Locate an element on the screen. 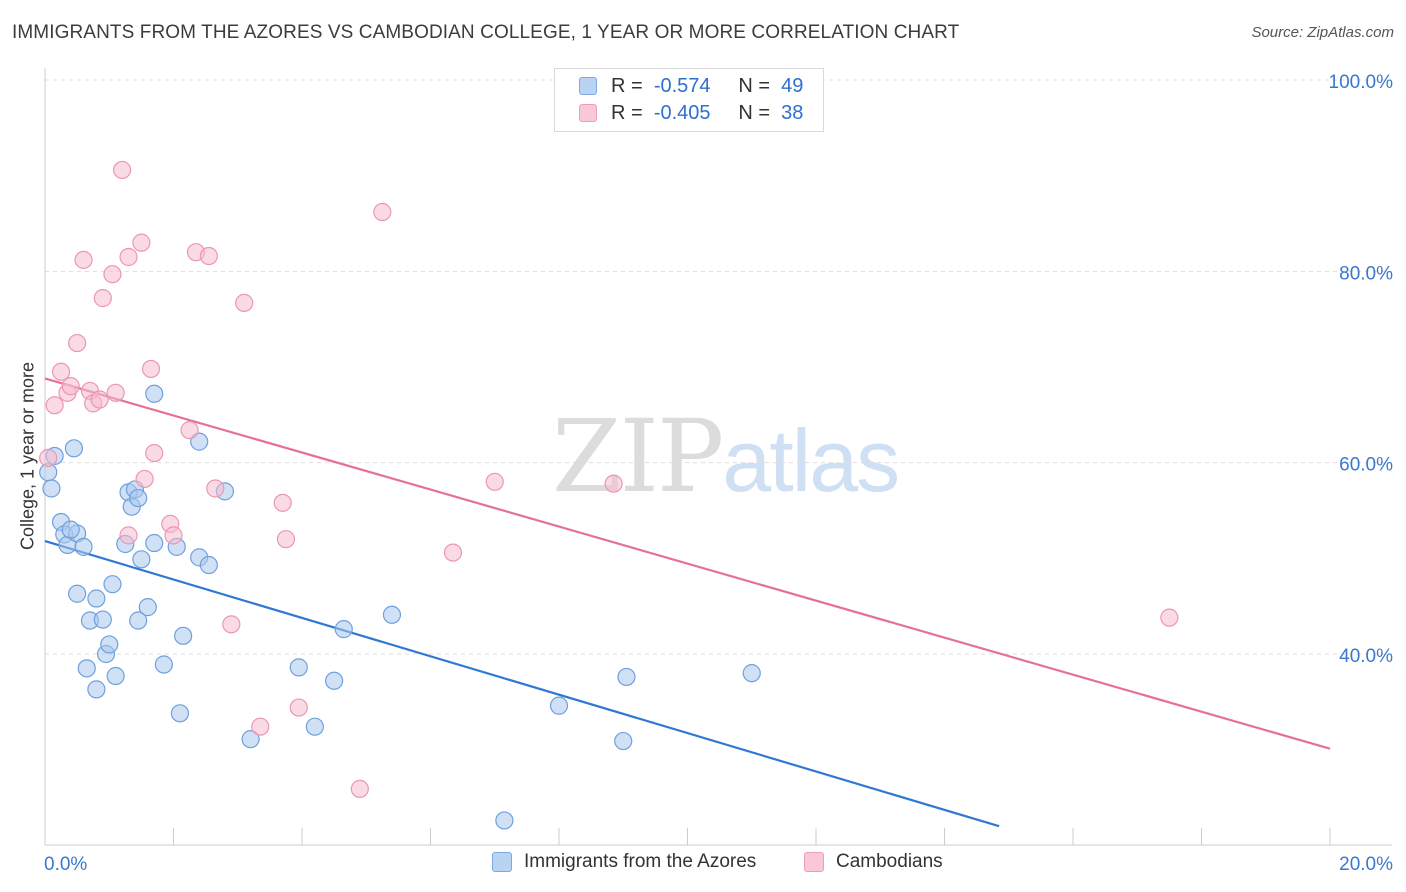 Image resolution: width=1406 pixels, height=892 pixels. watermark: ZIPatlas is located at coordinates (726, 456).